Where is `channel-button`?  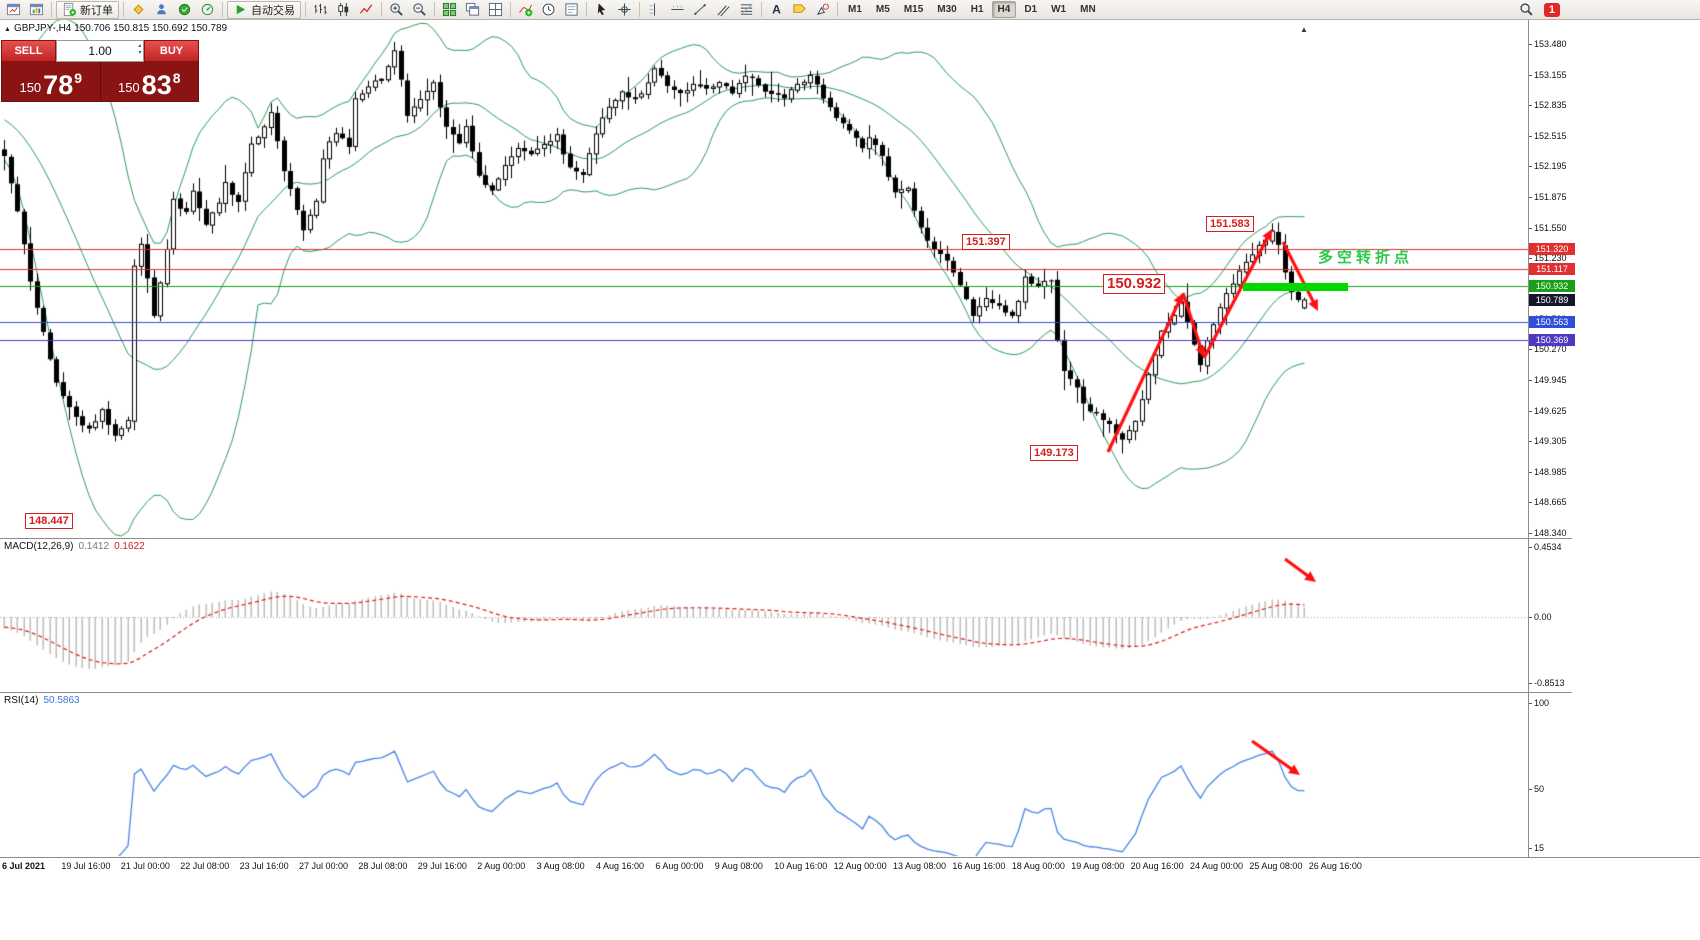
channel-button is located at coordinates (723, 10).